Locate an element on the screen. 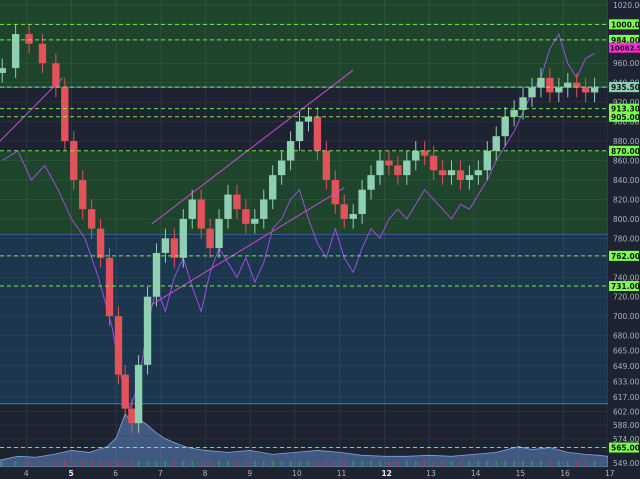  level-tag-4: 905.00 is located at coordinates (625, 117).